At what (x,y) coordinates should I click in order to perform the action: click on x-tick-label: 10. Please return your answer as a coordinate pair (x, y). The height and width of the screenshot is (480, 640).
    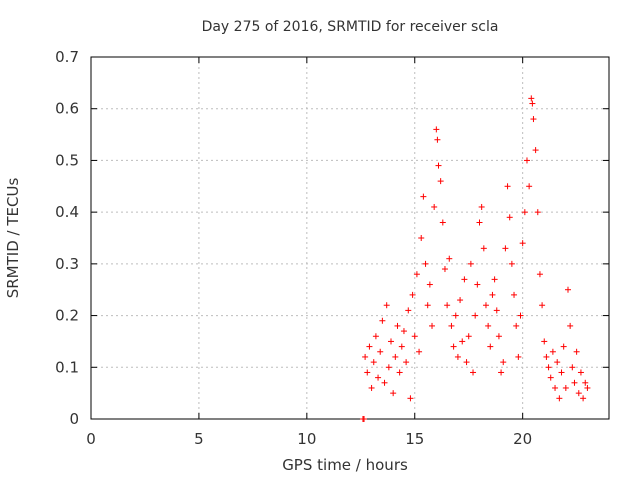
    Looking at the image, I should click on (306, 439).